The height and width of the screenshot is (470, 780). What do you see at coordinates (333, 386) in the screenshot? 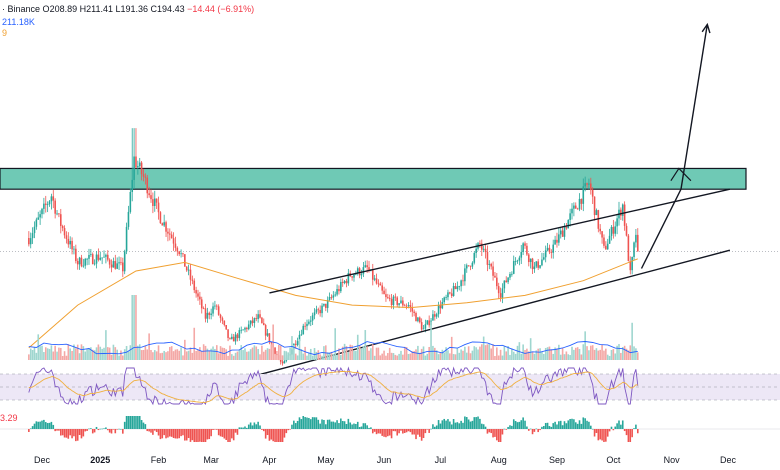
I see `rsi-line` at bounding box center [333, 386].